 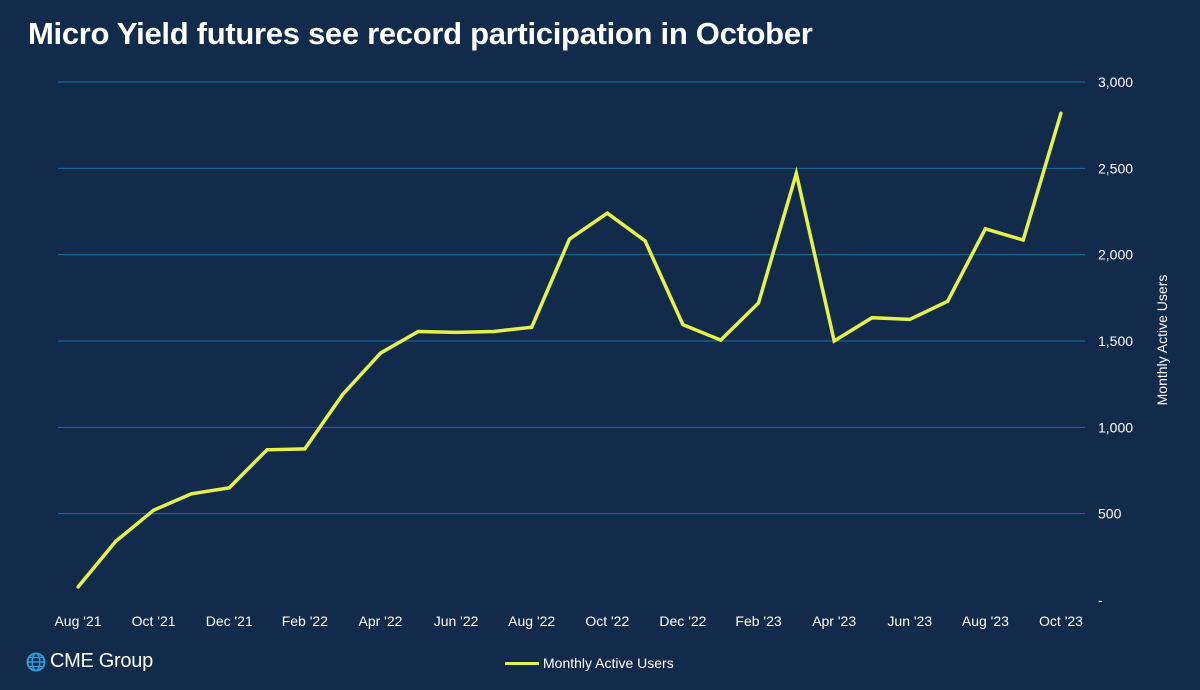 What do you see at coordinates (381, 621) in the screenshot?
I see `x-tick-label: Apr '22` at bounding box center [381, 621].